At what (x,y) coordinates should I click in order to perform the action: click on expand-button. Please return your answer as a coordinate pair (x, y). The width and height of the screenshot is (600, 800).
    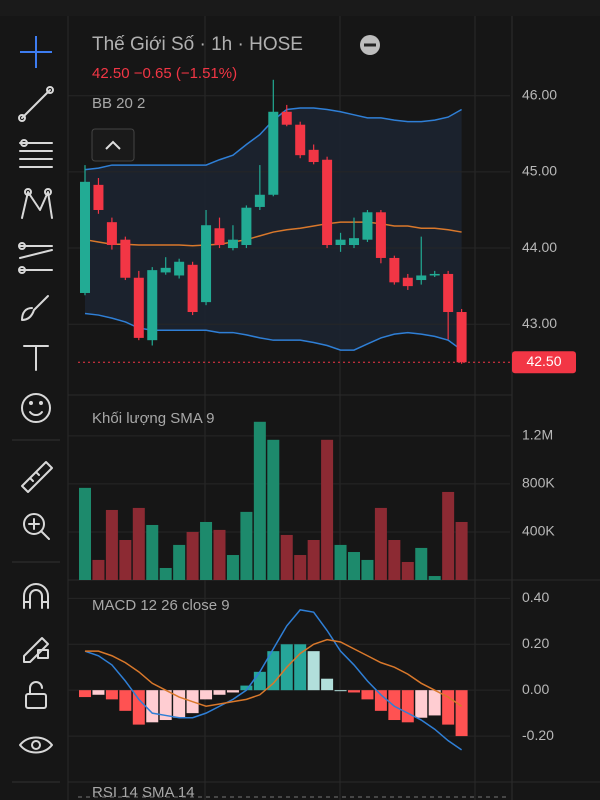
    Looking at the image, I should click on (113, 145).